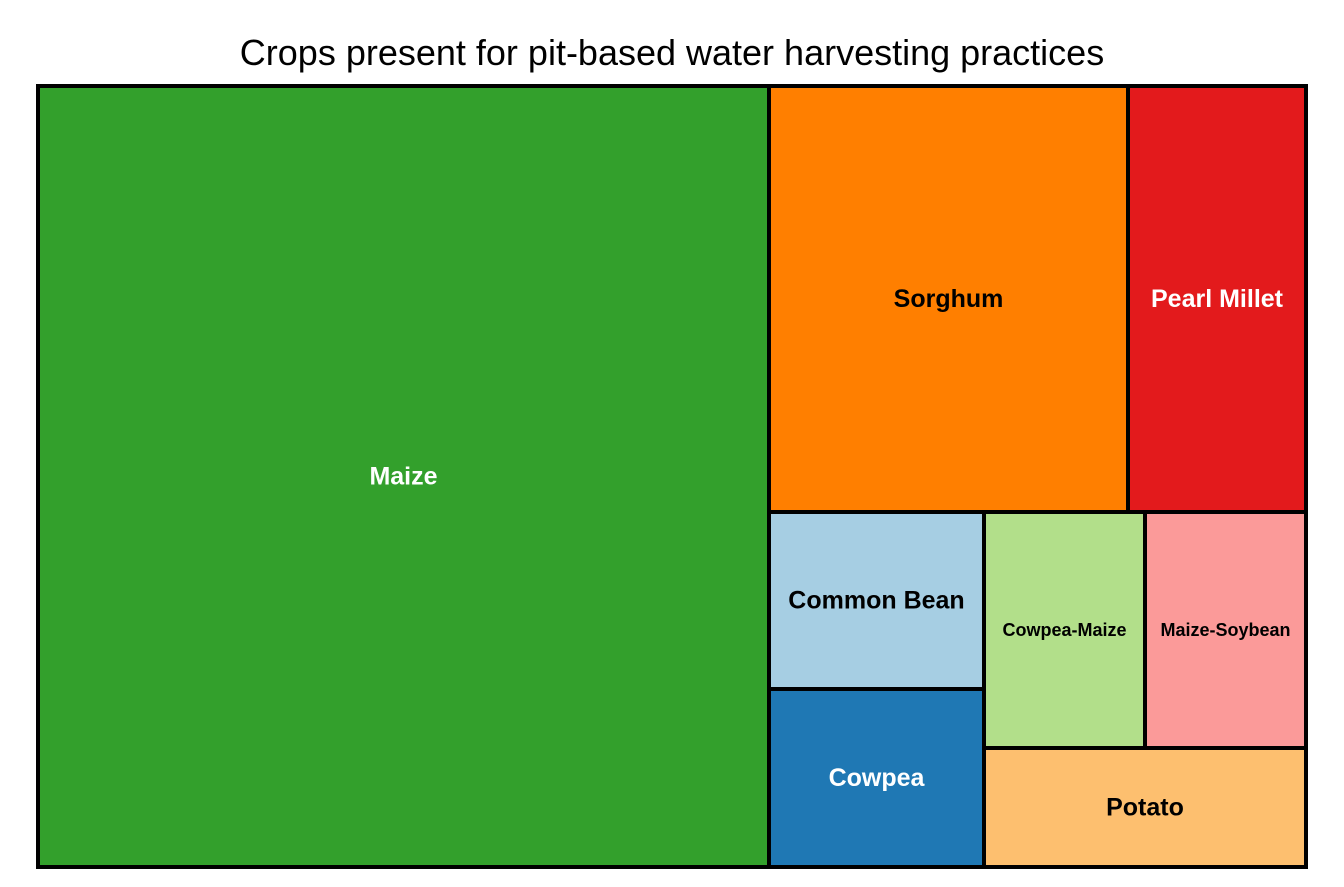 Image resolution: width=1344 pixels, height=887 pixels. I want to click on treemap-label-sorghum: Sorghum, so click(949, 299).